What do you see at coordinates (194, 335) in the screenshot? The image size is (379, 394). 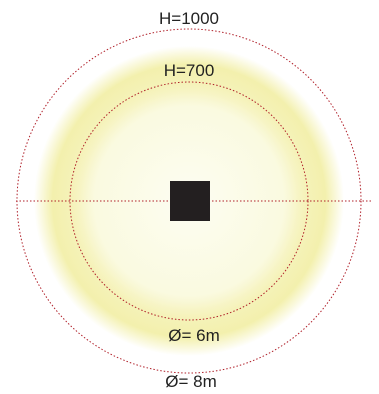 I see `inner-diameter-label: Ø= 6m` at bounding box center [194, 335].